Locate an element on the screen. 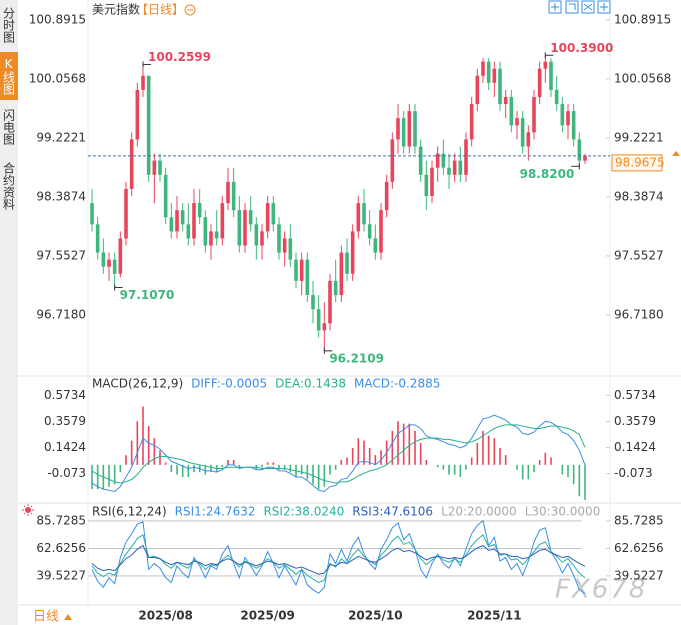 The width and height of the screenshot is (681, 625). y-tick-label: 98.3874 is located at coordinates (61, 196).